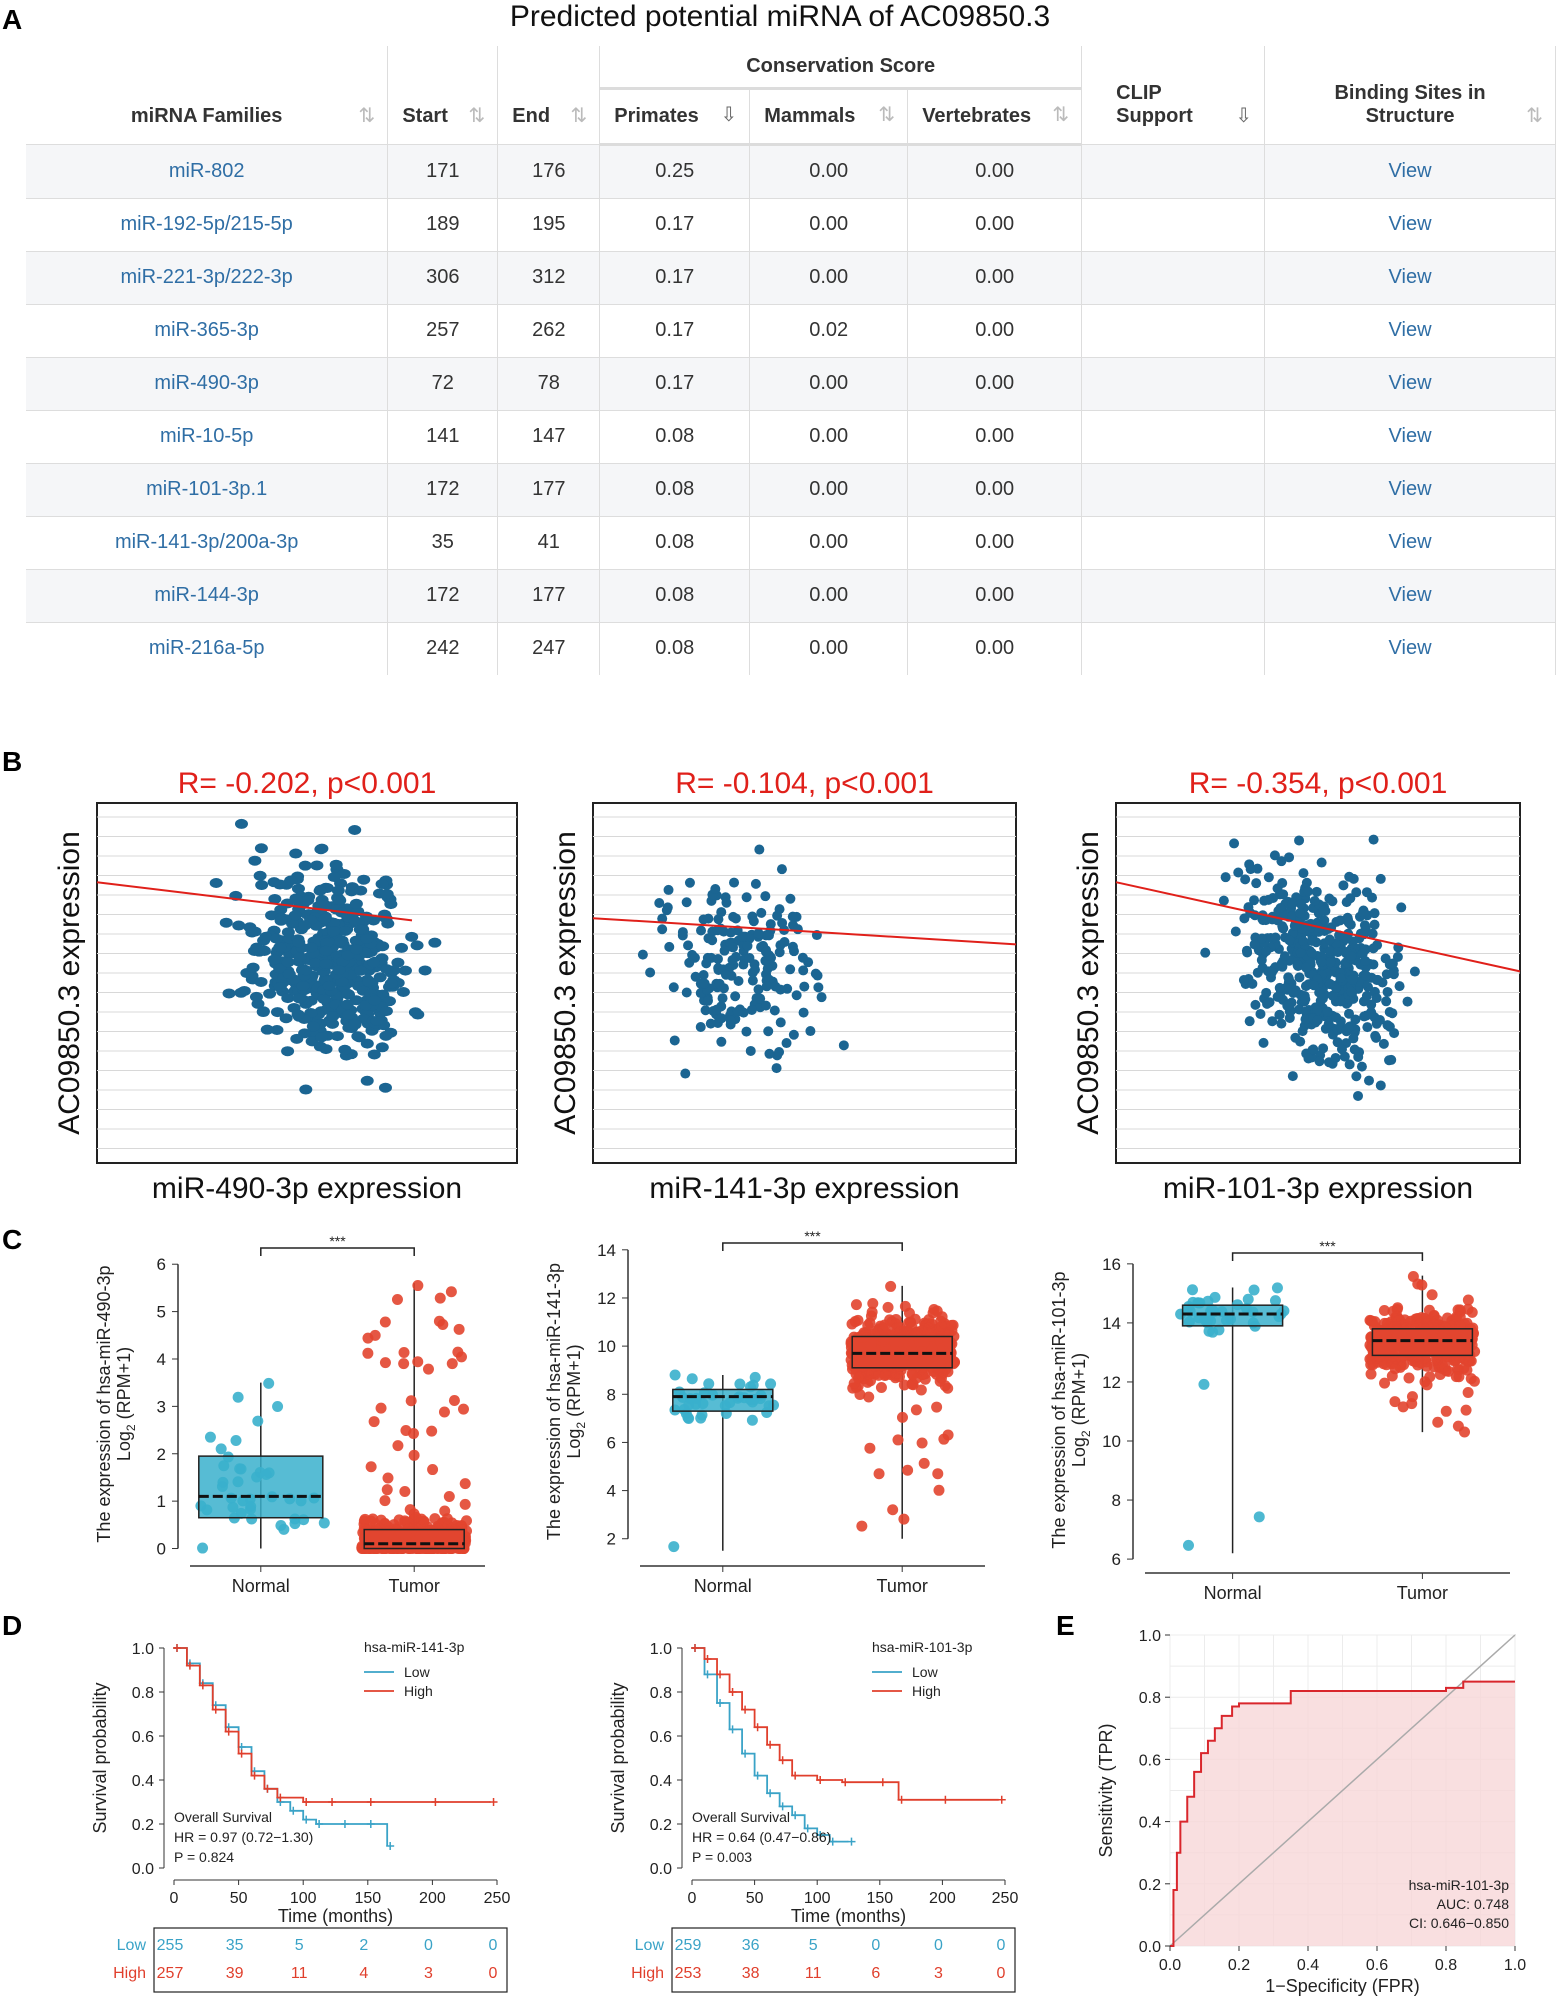  What do you see at coordinates (69, 983) in the screenshot?
I see `y-axis-label: AC09850.3 expression` at bounding box center [69, 983].